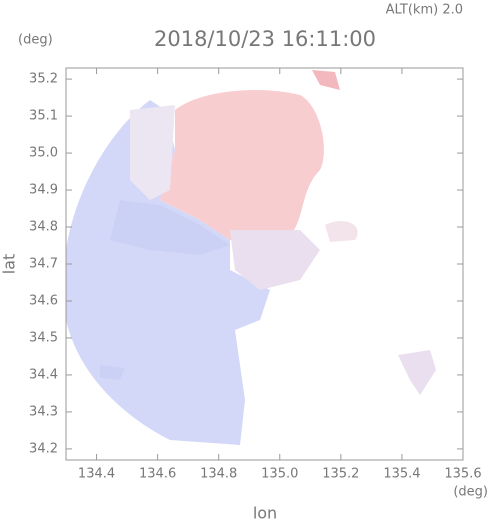 This screenshot has width=491, height=525. I want to click on y-tick-label: 34.8, so click(43, 227).